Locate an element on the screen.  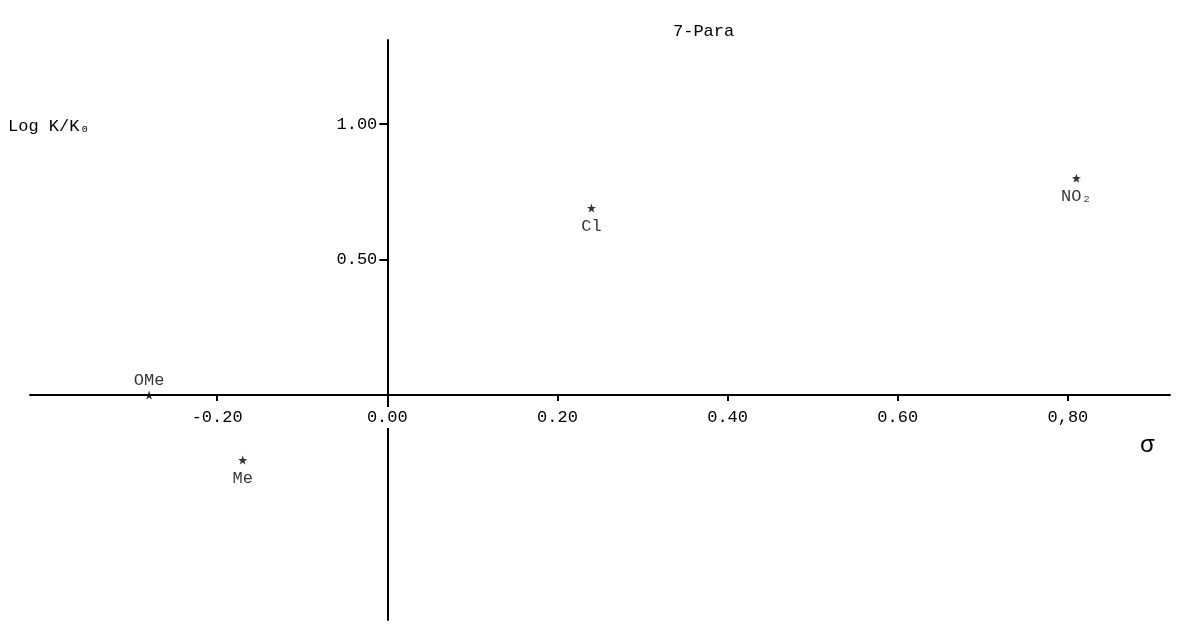
y-axis-title: Log K/K₀ is located at coordinates (49, 126).